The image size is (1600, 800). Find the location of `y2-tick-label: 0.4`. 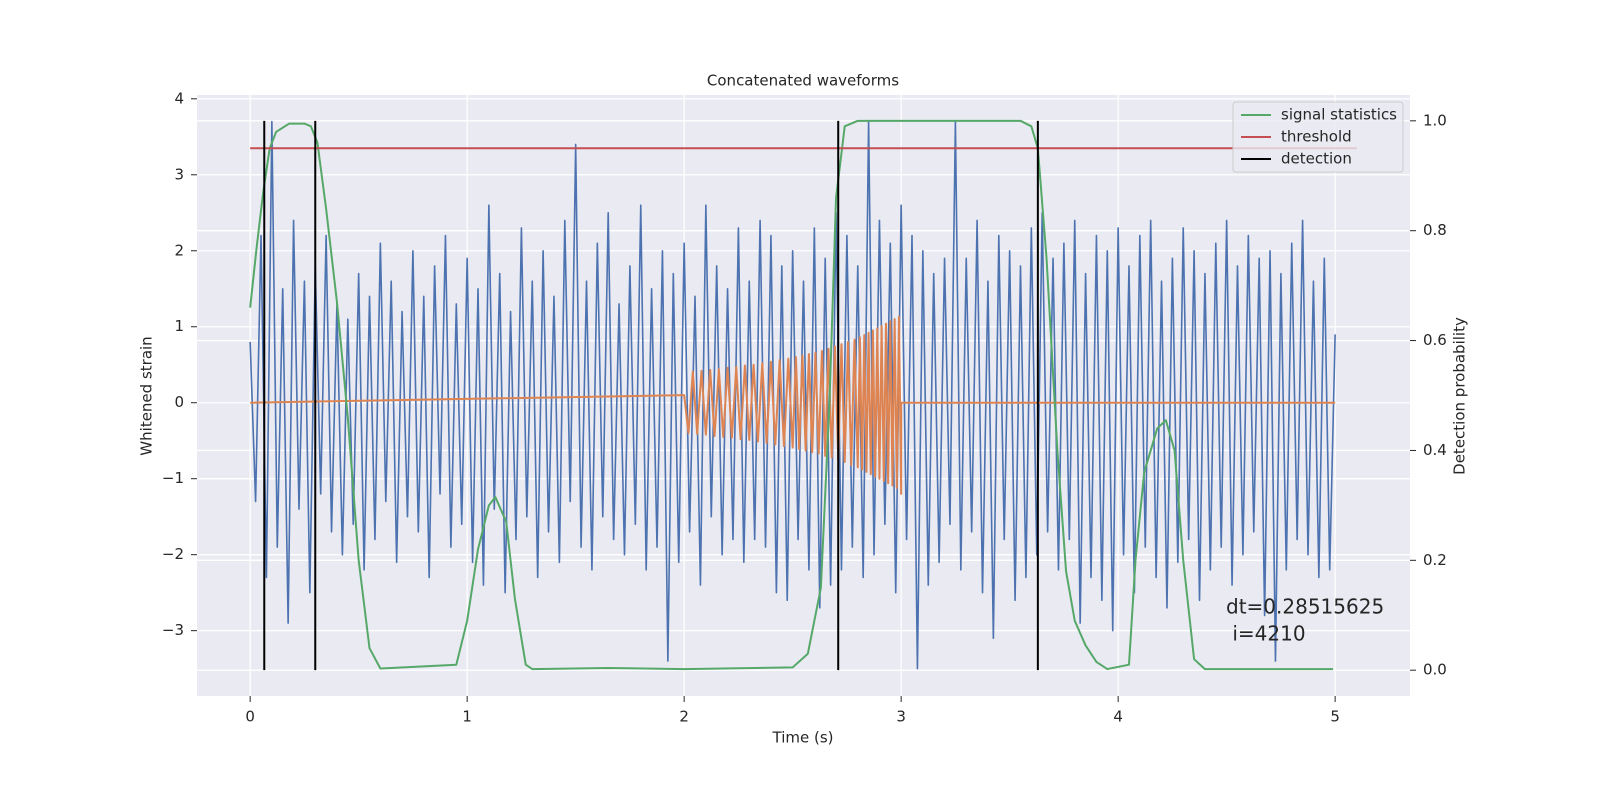

y2-tick-label: 0.4 is located at coordinates (1435, 450).